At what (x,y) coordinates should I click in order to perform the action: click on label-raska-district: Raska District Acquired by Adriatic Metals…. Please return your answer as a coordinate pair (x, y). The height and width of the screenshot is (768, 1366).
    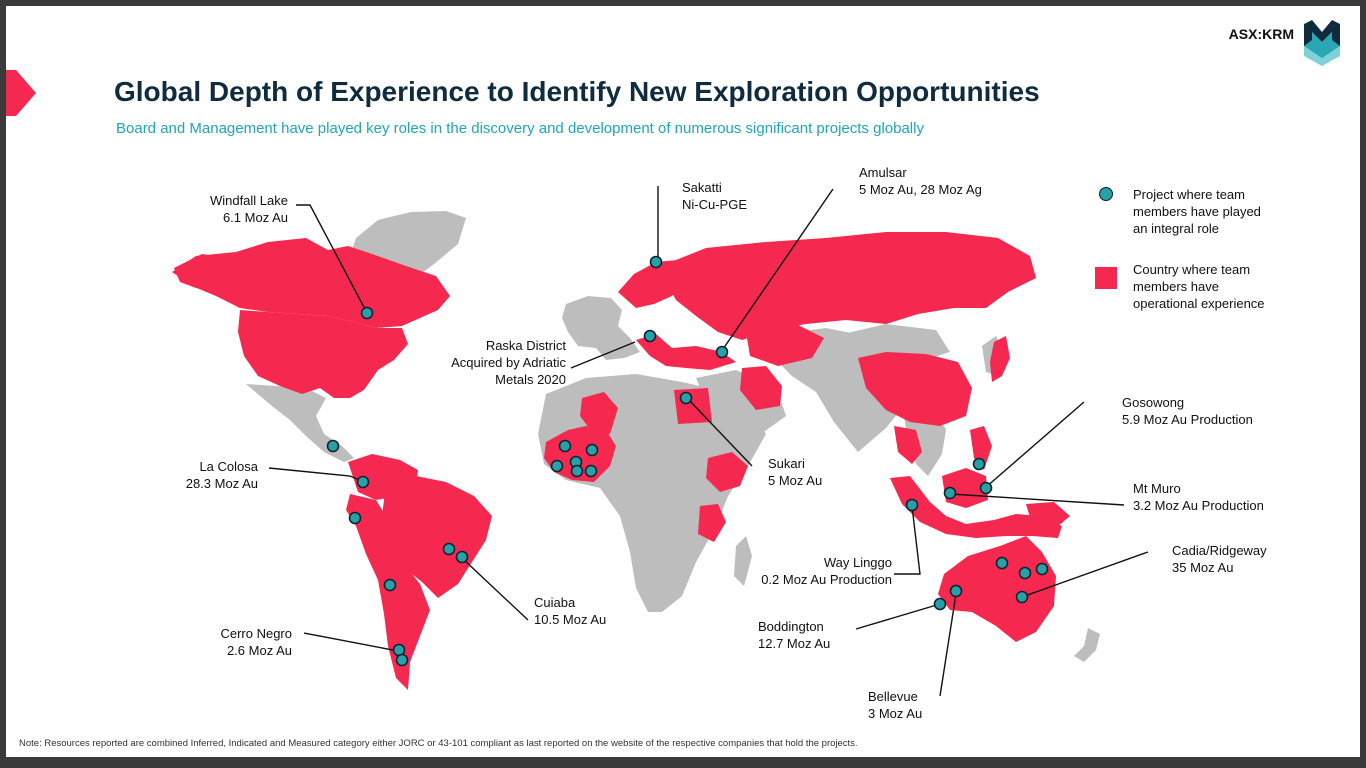
    Looking at the image, I should click on (508, 362).